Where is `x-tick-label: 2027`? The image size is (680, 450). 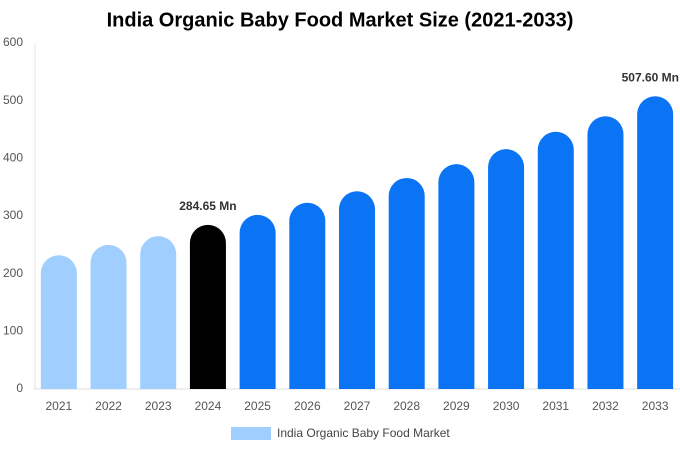 x-tick-label: 2027 is located at coordinates (357, 406).